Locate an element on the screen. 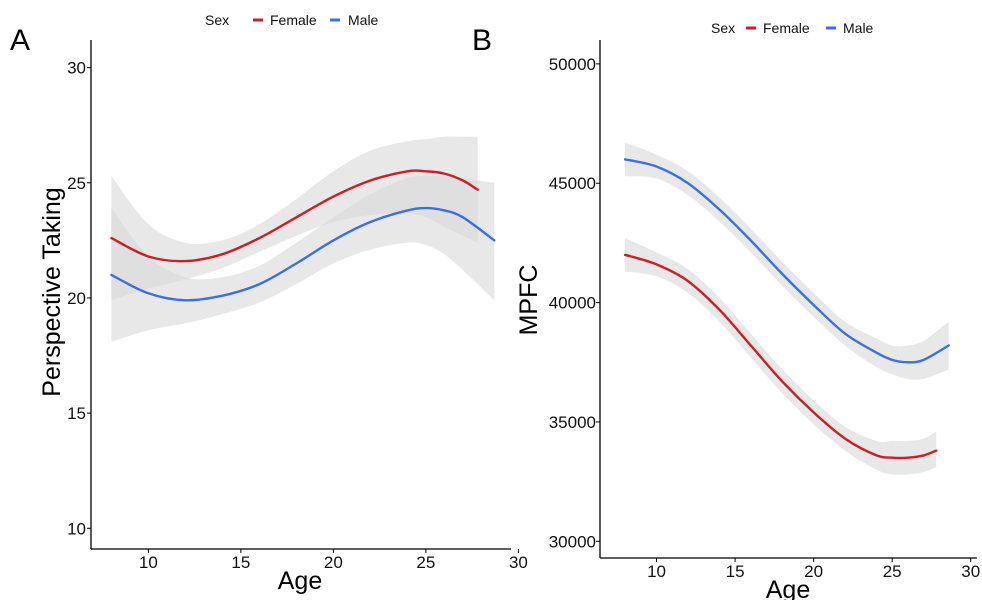  panel-b-legend-title: Sex is located at coordinates (723, 28).